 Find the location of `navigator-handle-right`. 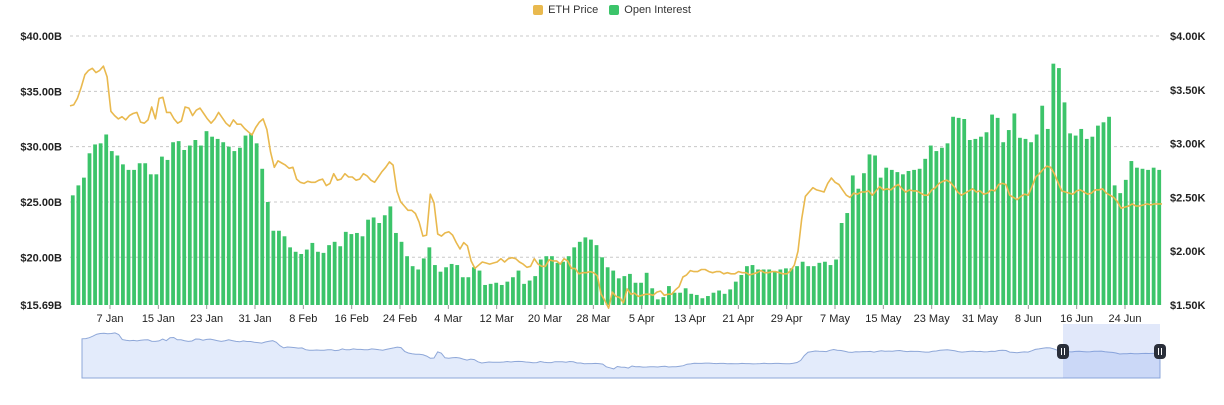

navigator-handle-right is located at coordinates (1160, 351).